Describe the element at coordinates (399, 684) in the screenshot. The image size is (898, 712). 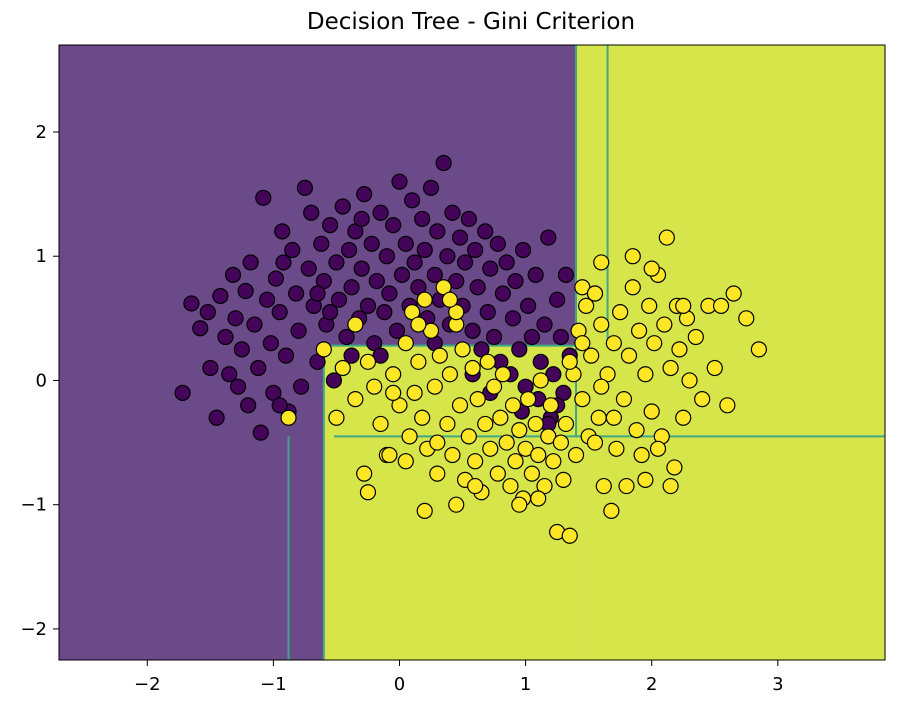
I see `x-tick-label-2: 0` at that location.